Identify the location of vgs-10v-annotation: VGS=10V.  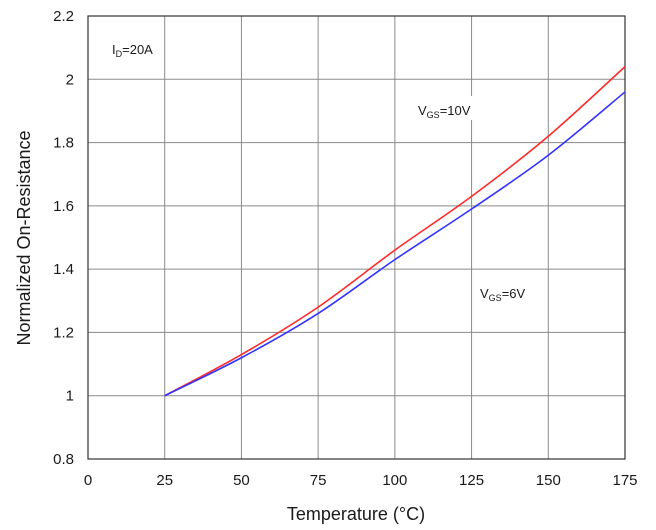
(444, 111).